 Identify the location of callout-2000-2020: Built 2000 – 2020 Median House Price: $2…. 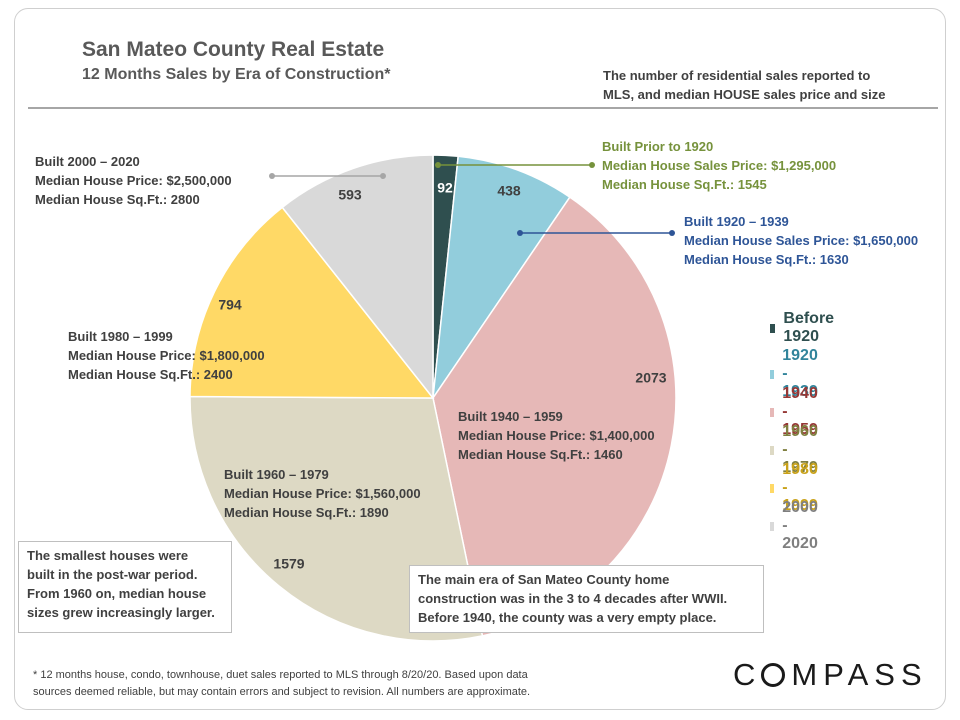
(133, 180).